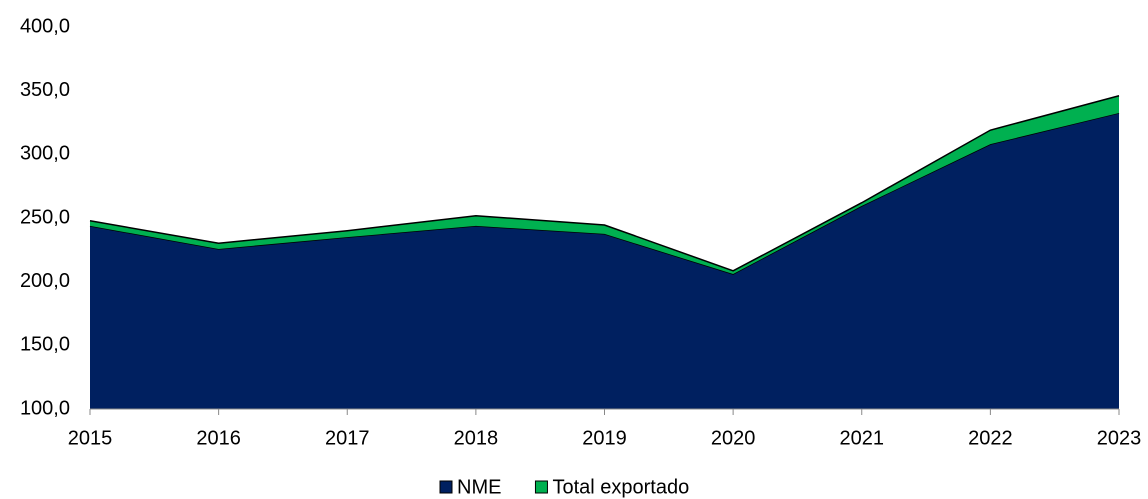  What do you see at coordinates (45, 281) in the screenshot?
I see `y-tick-label: 200,0` at bounding box center [45, 281].